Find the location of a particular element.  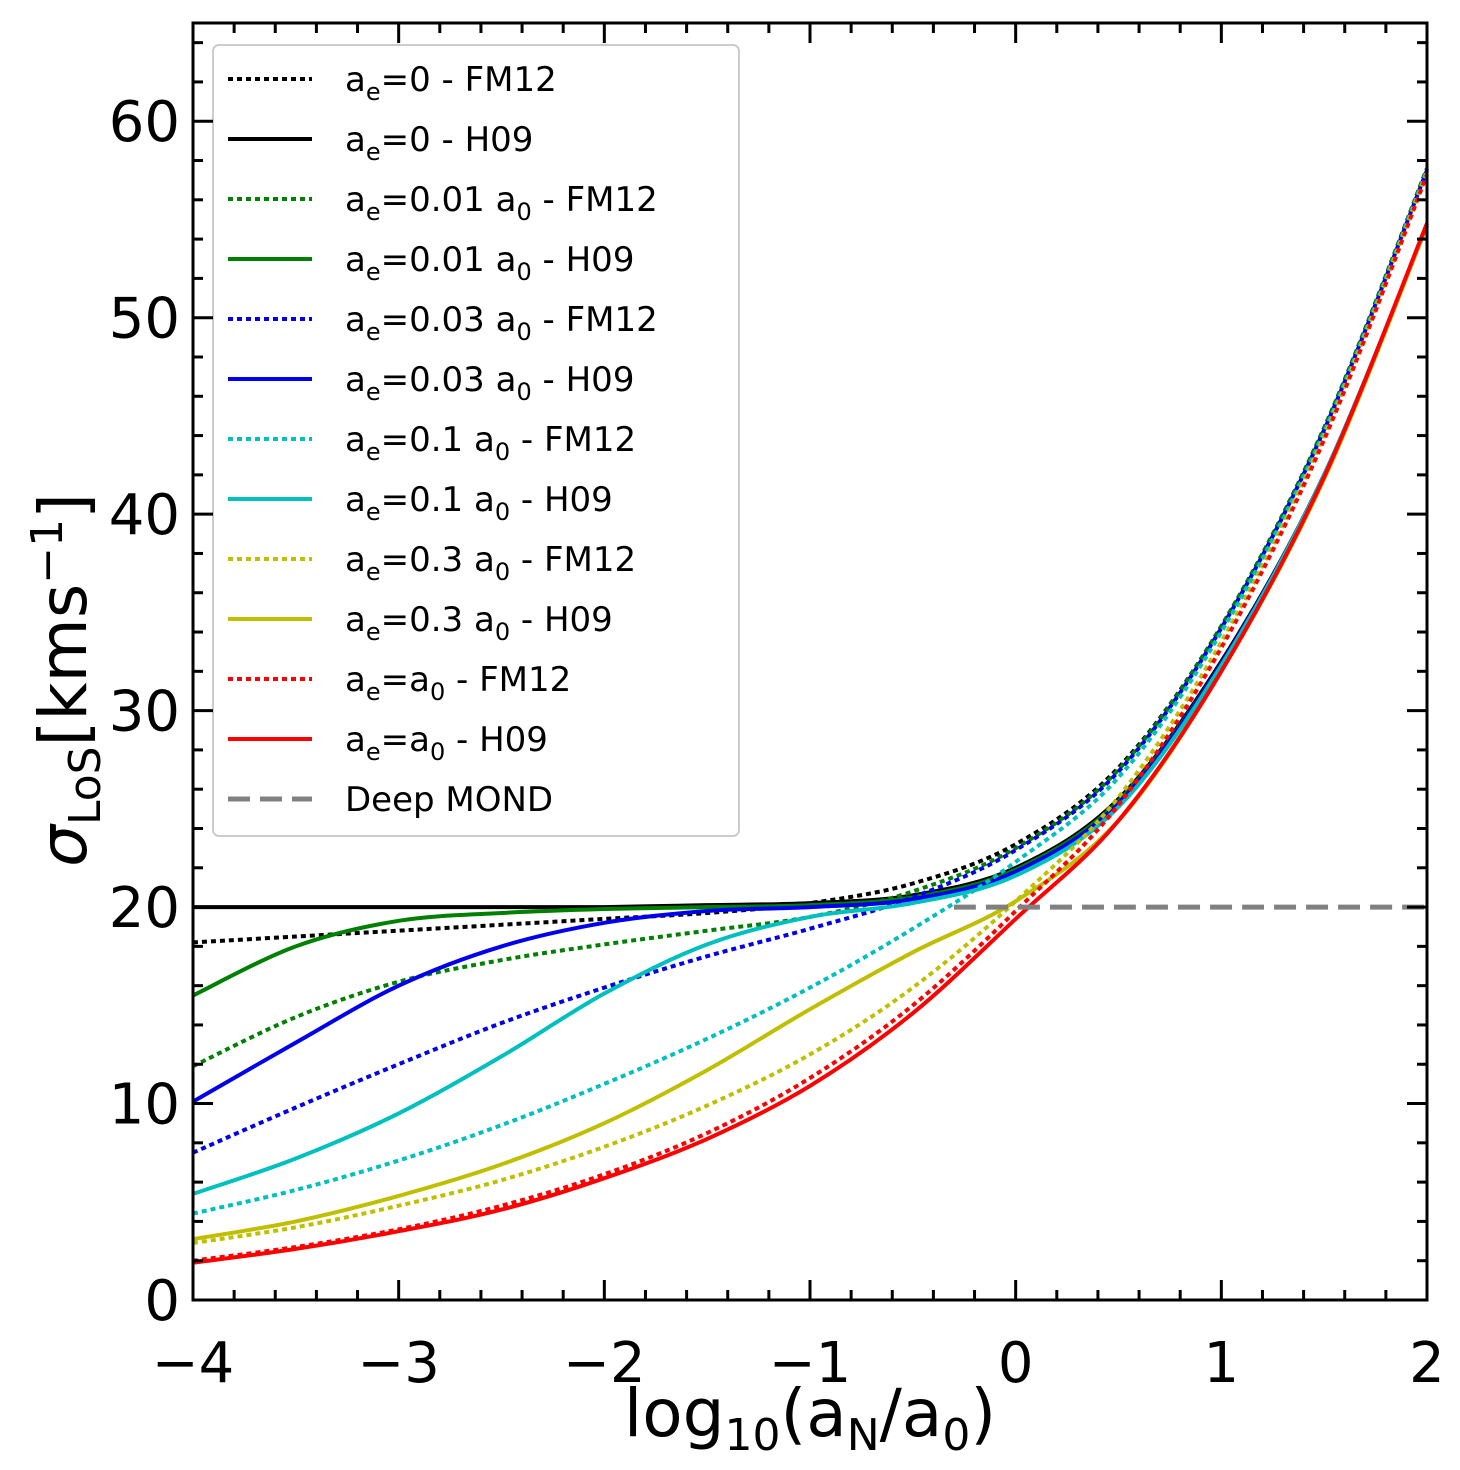

legend-label-ae-0-3-a0-fm12: ae=0.3 a0 - FM12 is located at coordinates (490, 563).